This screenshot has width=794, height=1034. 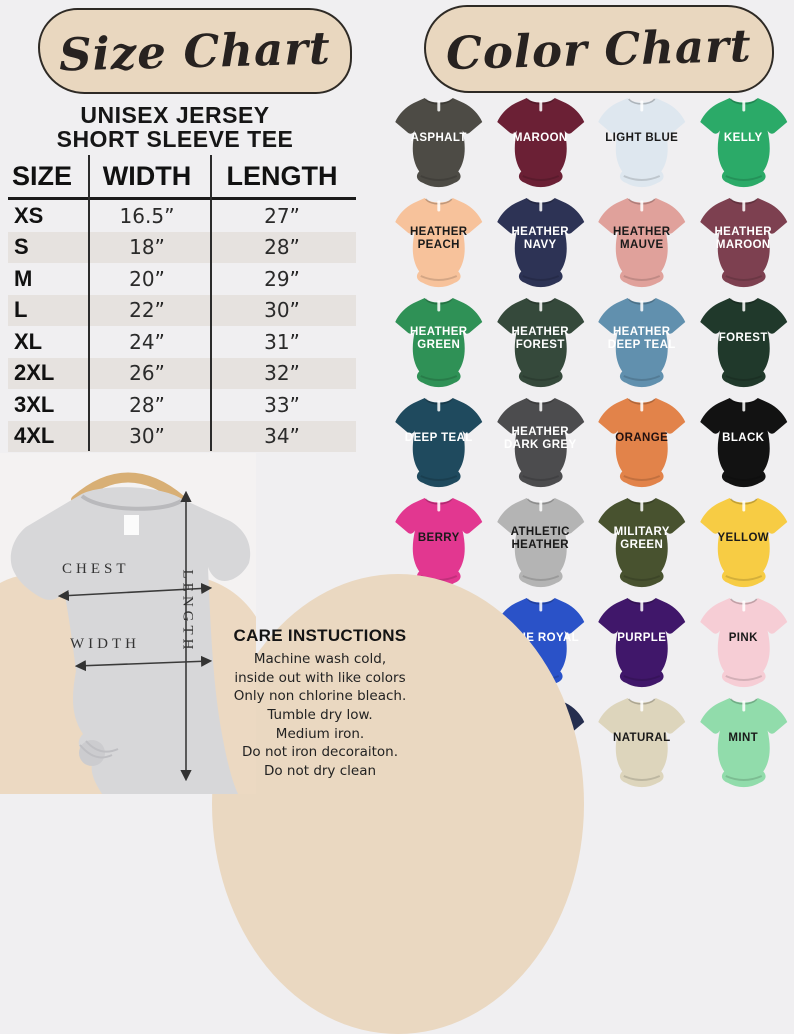 What do you see at coordinates (147, 310) in the screenshot?
I see `width-cell: 22”` at bounding box center [147, 310].